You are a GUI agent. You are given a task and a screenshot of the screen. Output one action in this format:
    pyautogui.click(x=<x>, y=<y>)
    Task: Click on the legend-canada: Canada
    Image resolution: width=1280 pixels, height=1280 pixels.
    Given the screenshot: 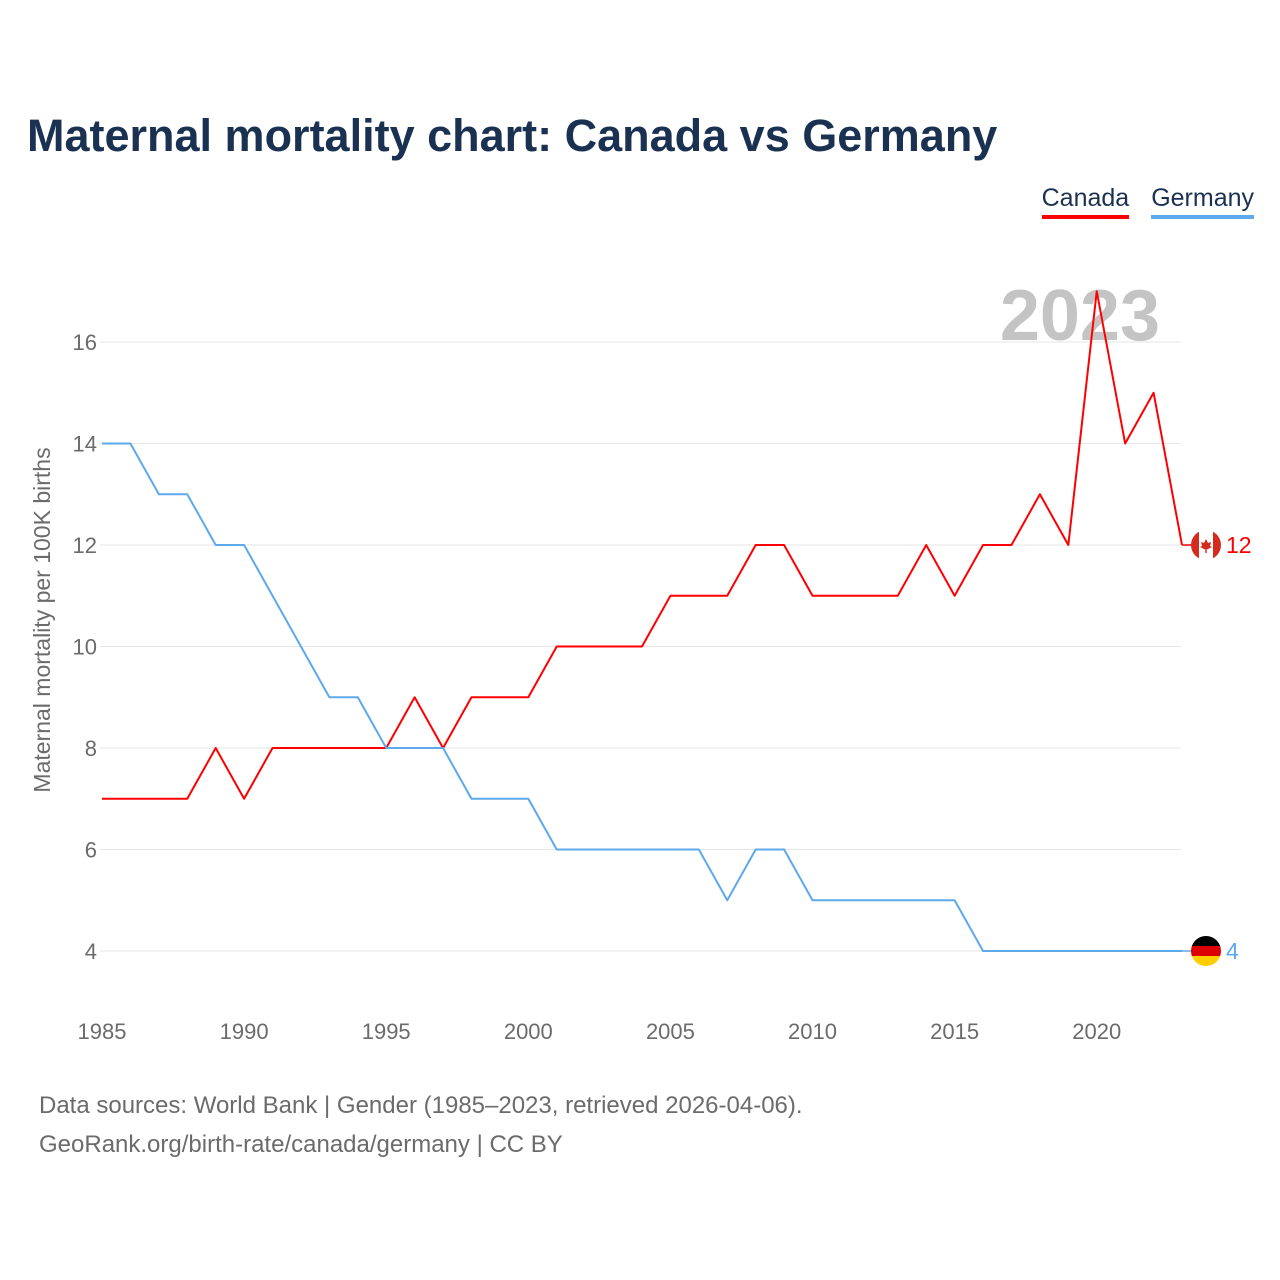 What is the action you would take?
    pyautogui.click(x=1085, y=201)
    